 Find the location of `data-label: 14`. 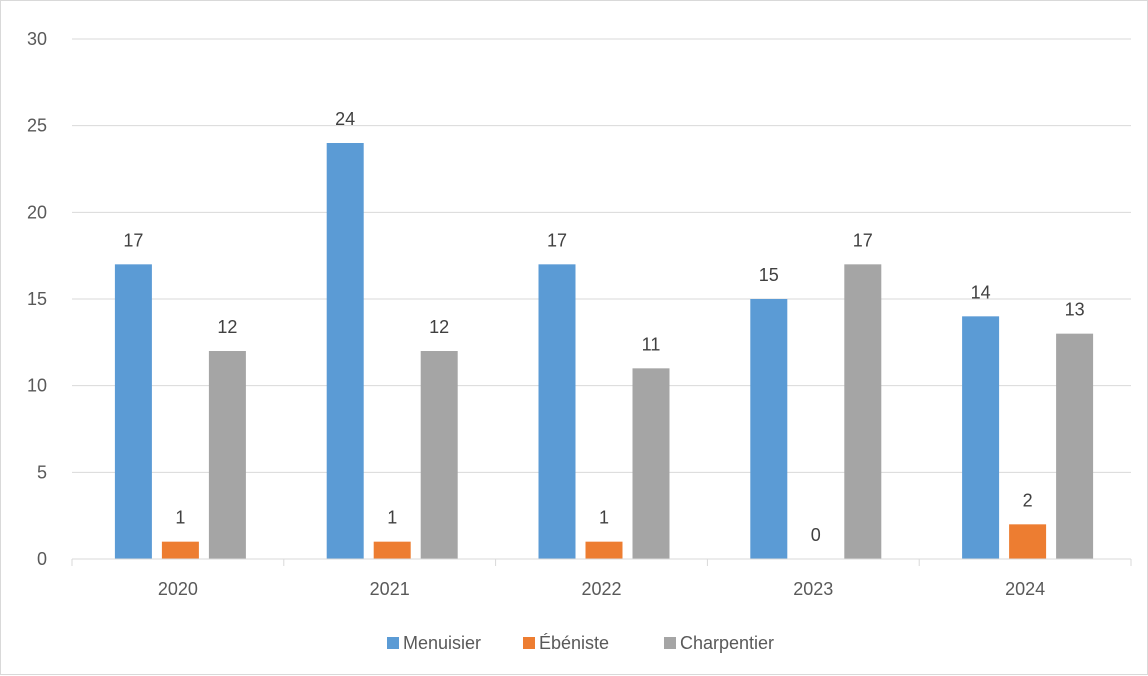

data-label: 14 is located at coordinates (981, 292).